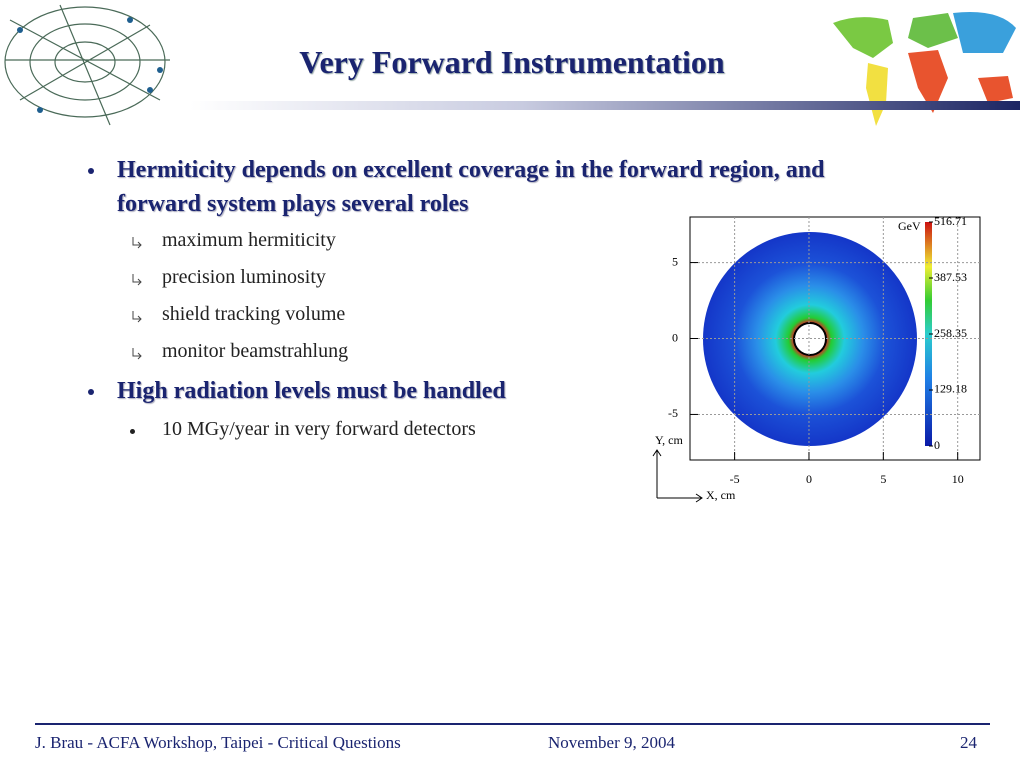 The width and height of the screenshot is (1024, 768). I want to click on sub-bullet: monitor beamstrahlung, so click(255, 351).